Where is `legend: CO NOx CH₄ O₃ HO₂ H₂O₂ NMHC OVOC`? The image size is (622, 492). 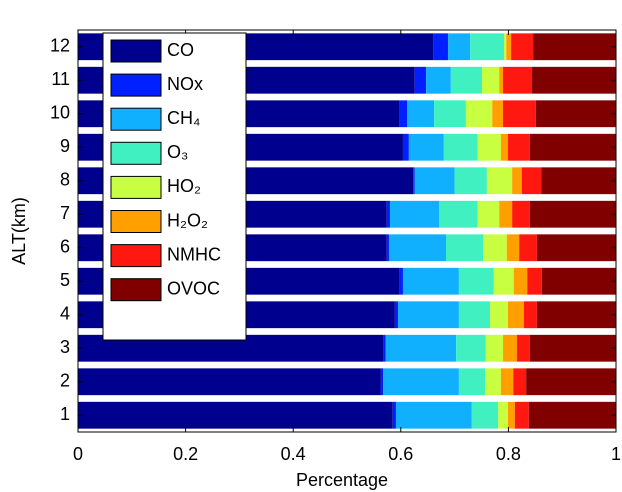
legend: CO NOx CH₄ O₃ HO₂ H₂O₂ NMHC OVOC is located at coordinates (174, 186).